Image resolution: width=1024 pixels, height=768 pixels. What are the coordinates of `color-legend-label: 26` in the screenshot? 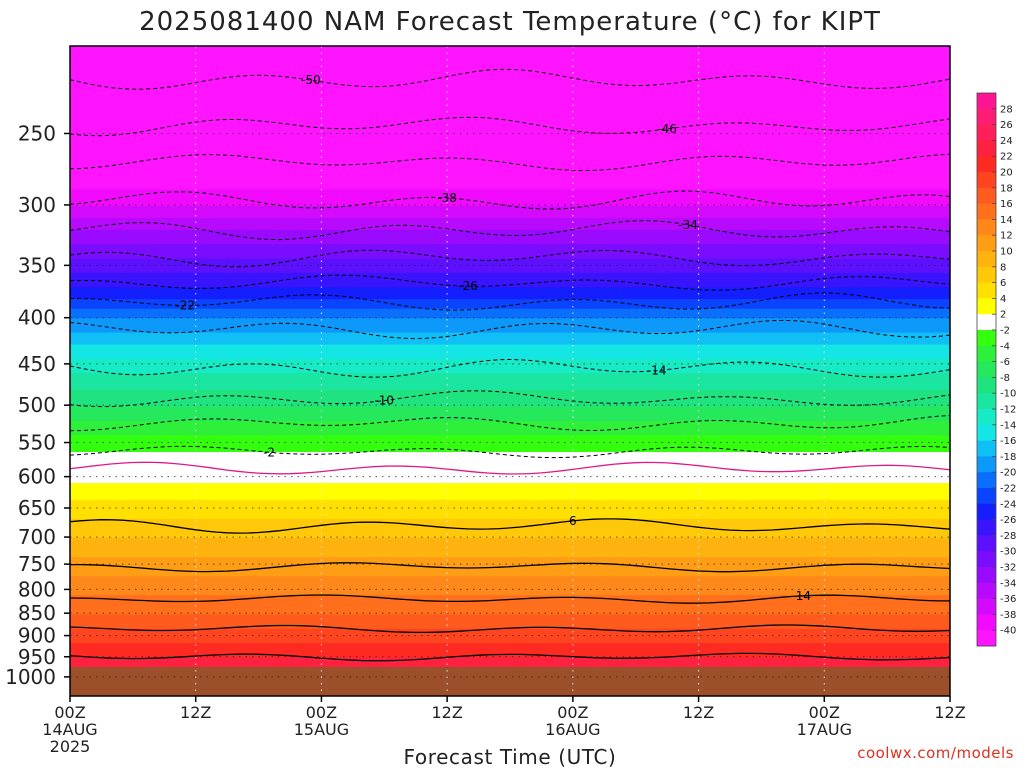 It's located at (1006, 125).